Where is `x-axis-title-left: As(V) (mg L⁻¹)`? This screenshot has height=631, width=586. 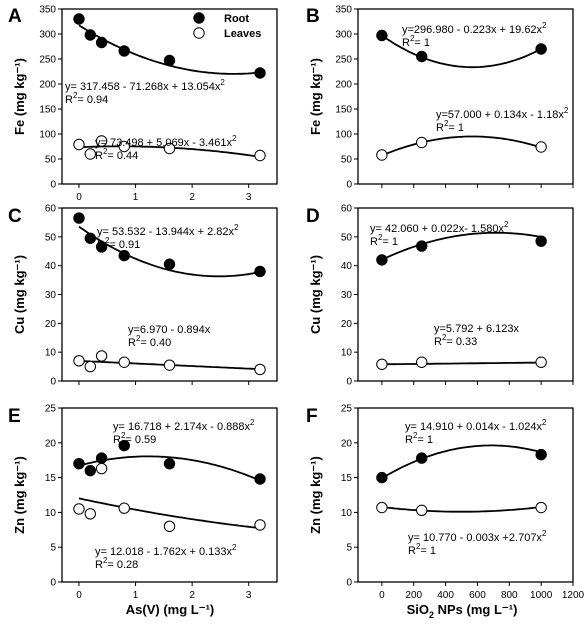 x-axis-title-left: As(V) (mg L⁻¹) is located at coordinates (170, 609).